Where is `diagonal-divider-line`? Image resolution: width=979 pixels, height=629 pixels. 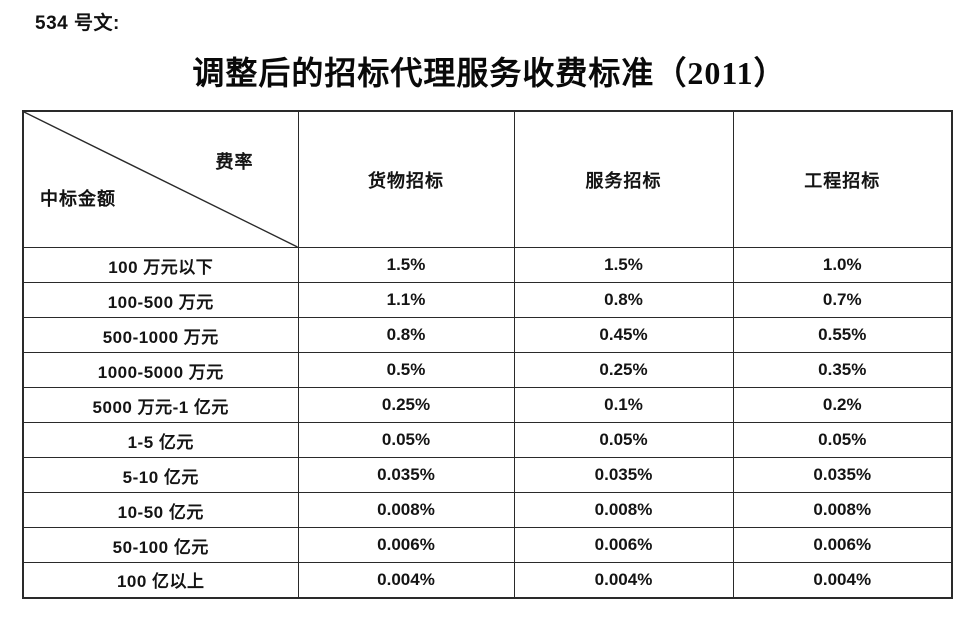 diagonal-divider-line is located at coordinates (161, 179).